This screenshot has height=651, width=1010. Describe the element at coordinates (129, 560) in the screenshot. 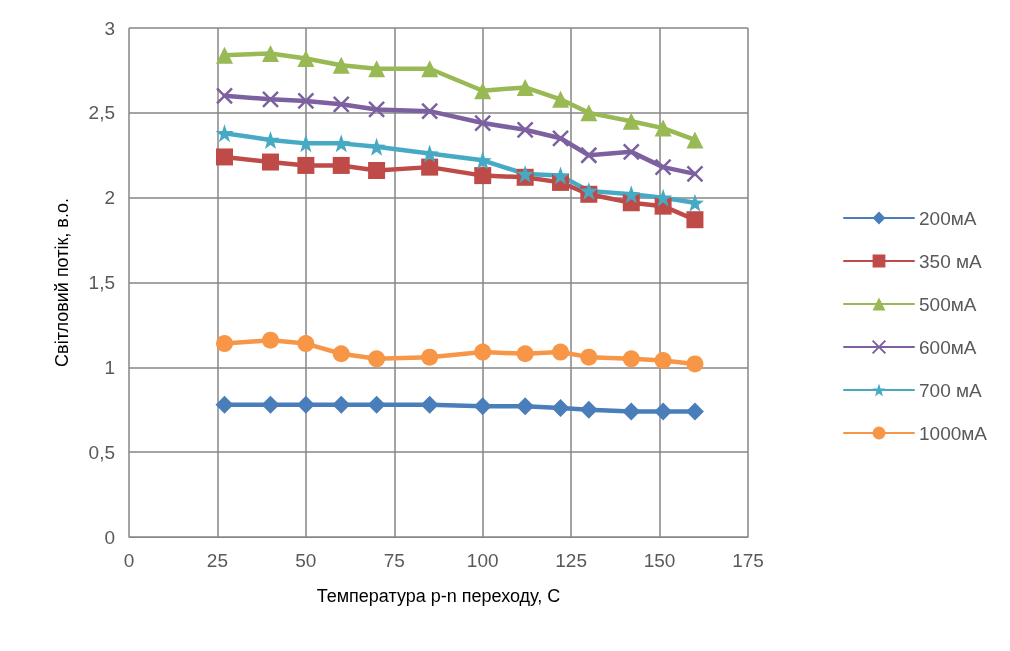

I see `x-tick-label: 0` at that location.